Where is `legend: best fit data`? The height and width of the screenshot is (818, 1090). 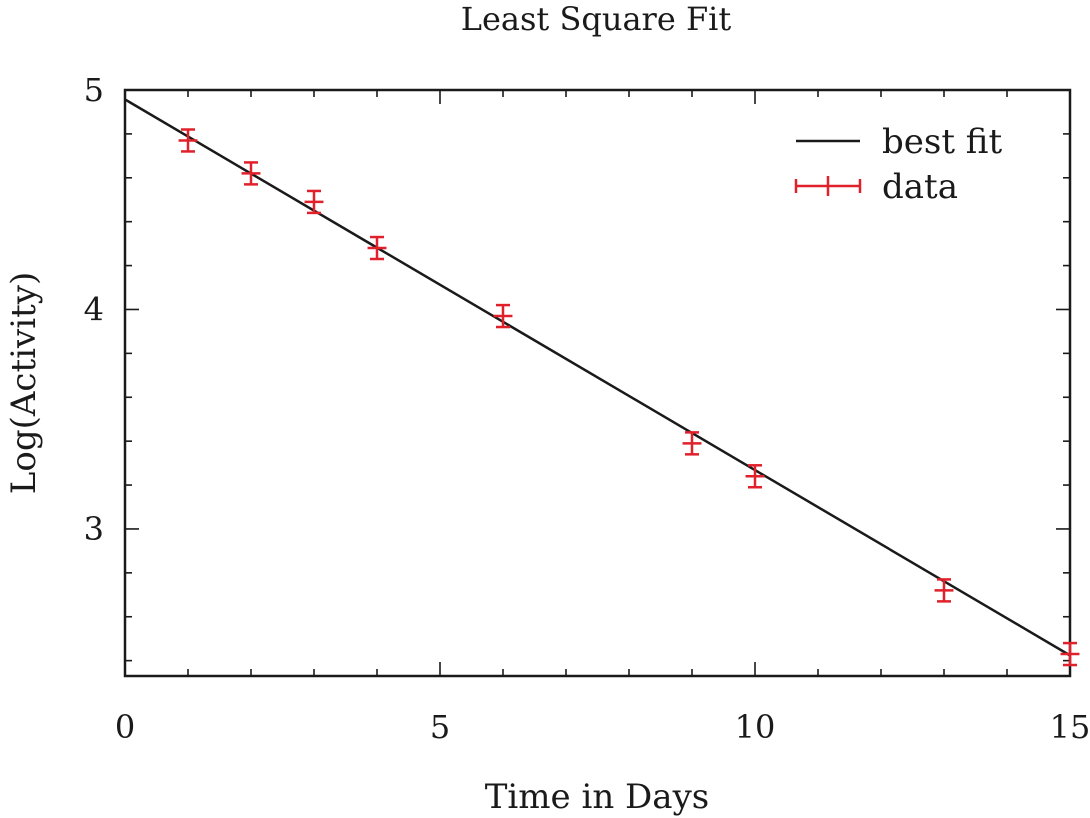 legend: best fit data is located at coordinates (898, 164).